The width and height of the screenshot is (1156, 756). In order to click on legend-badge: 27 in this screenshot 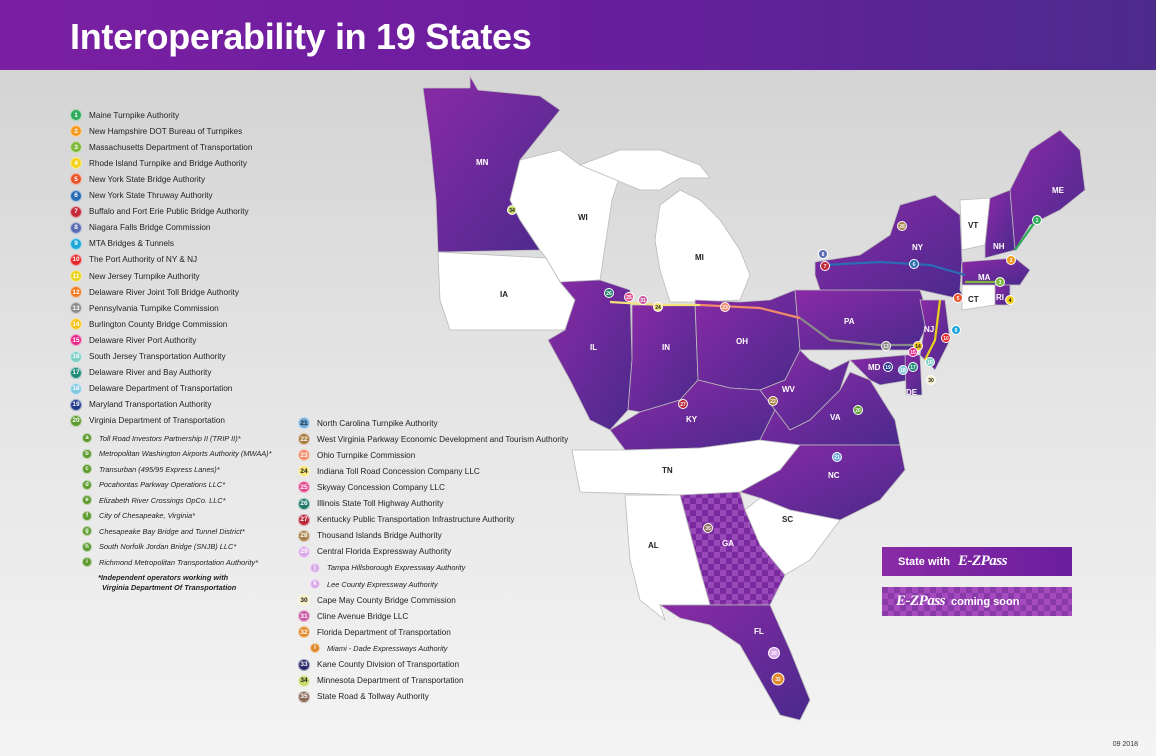, I will do `click(304, 519)`.